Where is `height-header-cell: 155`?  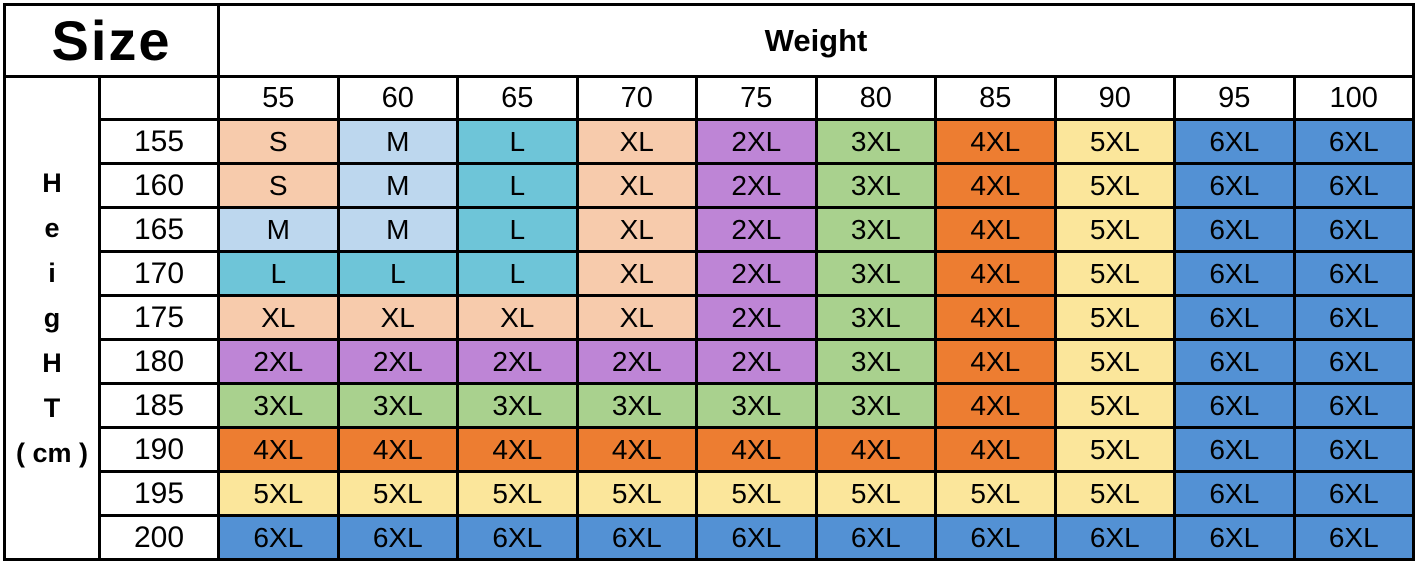
height-header-cell: 155 is located at coordinates (159, 141).